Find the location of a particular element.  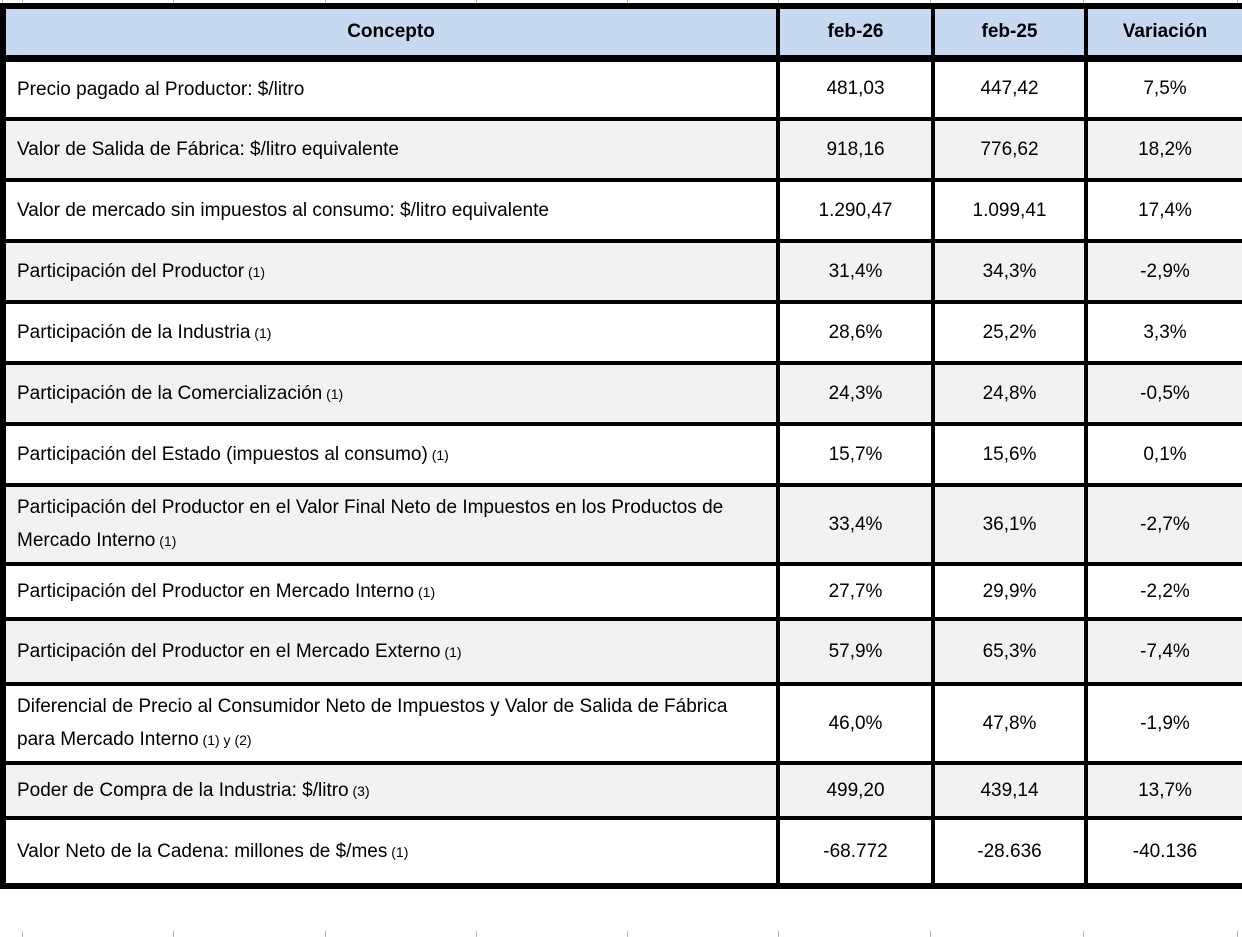

feb-26-value-cell: 33,4% is located at coordinates (854, 523).